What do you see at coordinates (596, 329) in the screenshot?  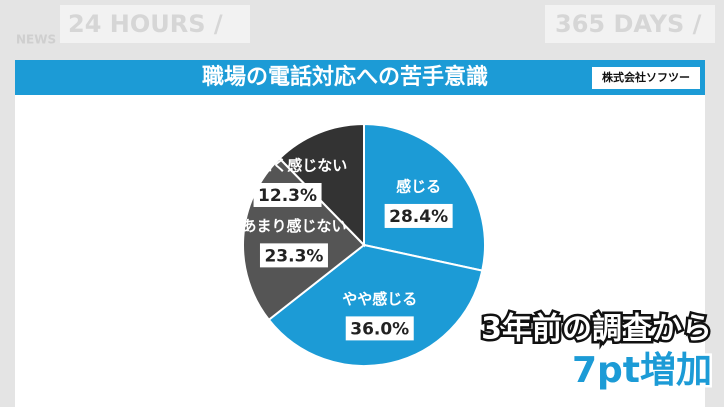 I see `annotation: 3年前の調査から` at bounding box center [596, 329].